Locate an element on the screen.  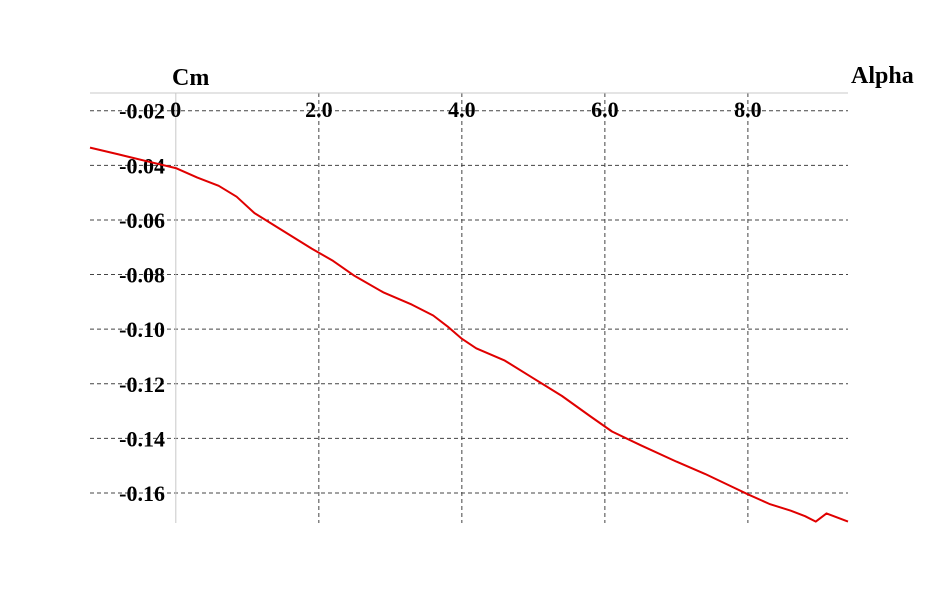
y-tick-label: -0.14 is located at coordinates (142, 438).